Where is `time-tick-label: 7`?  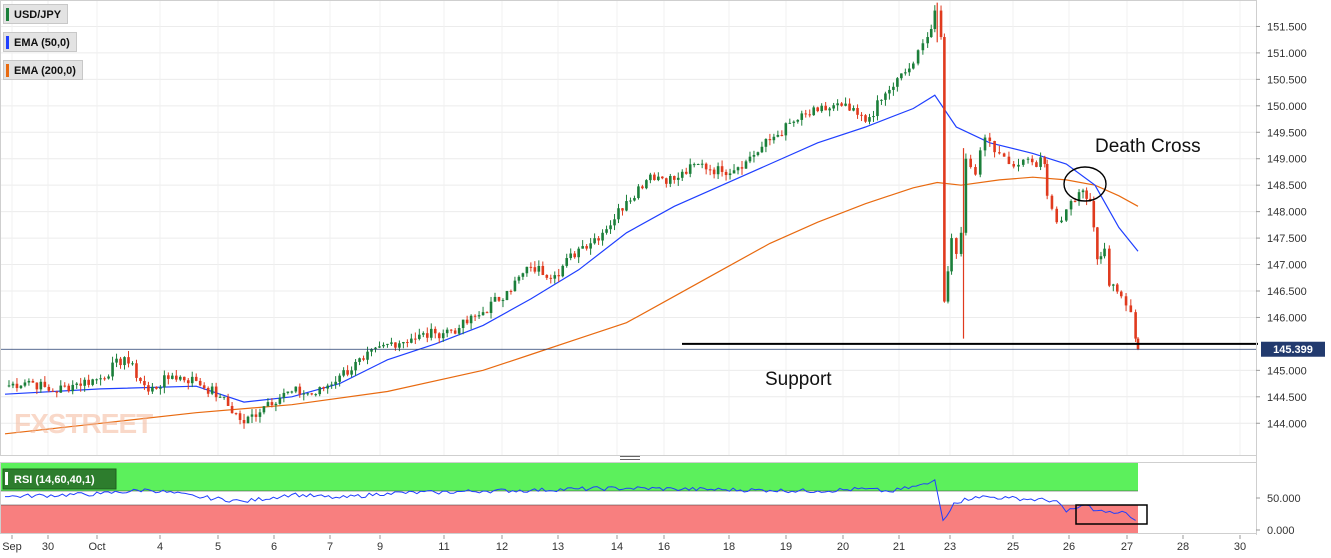
time-tick-label: 7 is located at coordinates (330, 547).